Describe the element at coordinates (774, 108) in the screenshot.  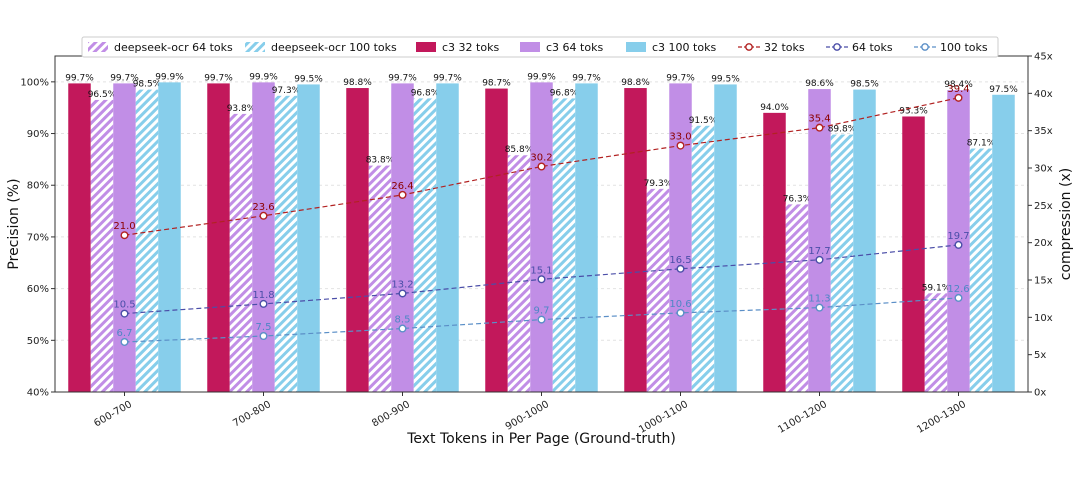
I see `bar-value-label: 94.0%` at that location.